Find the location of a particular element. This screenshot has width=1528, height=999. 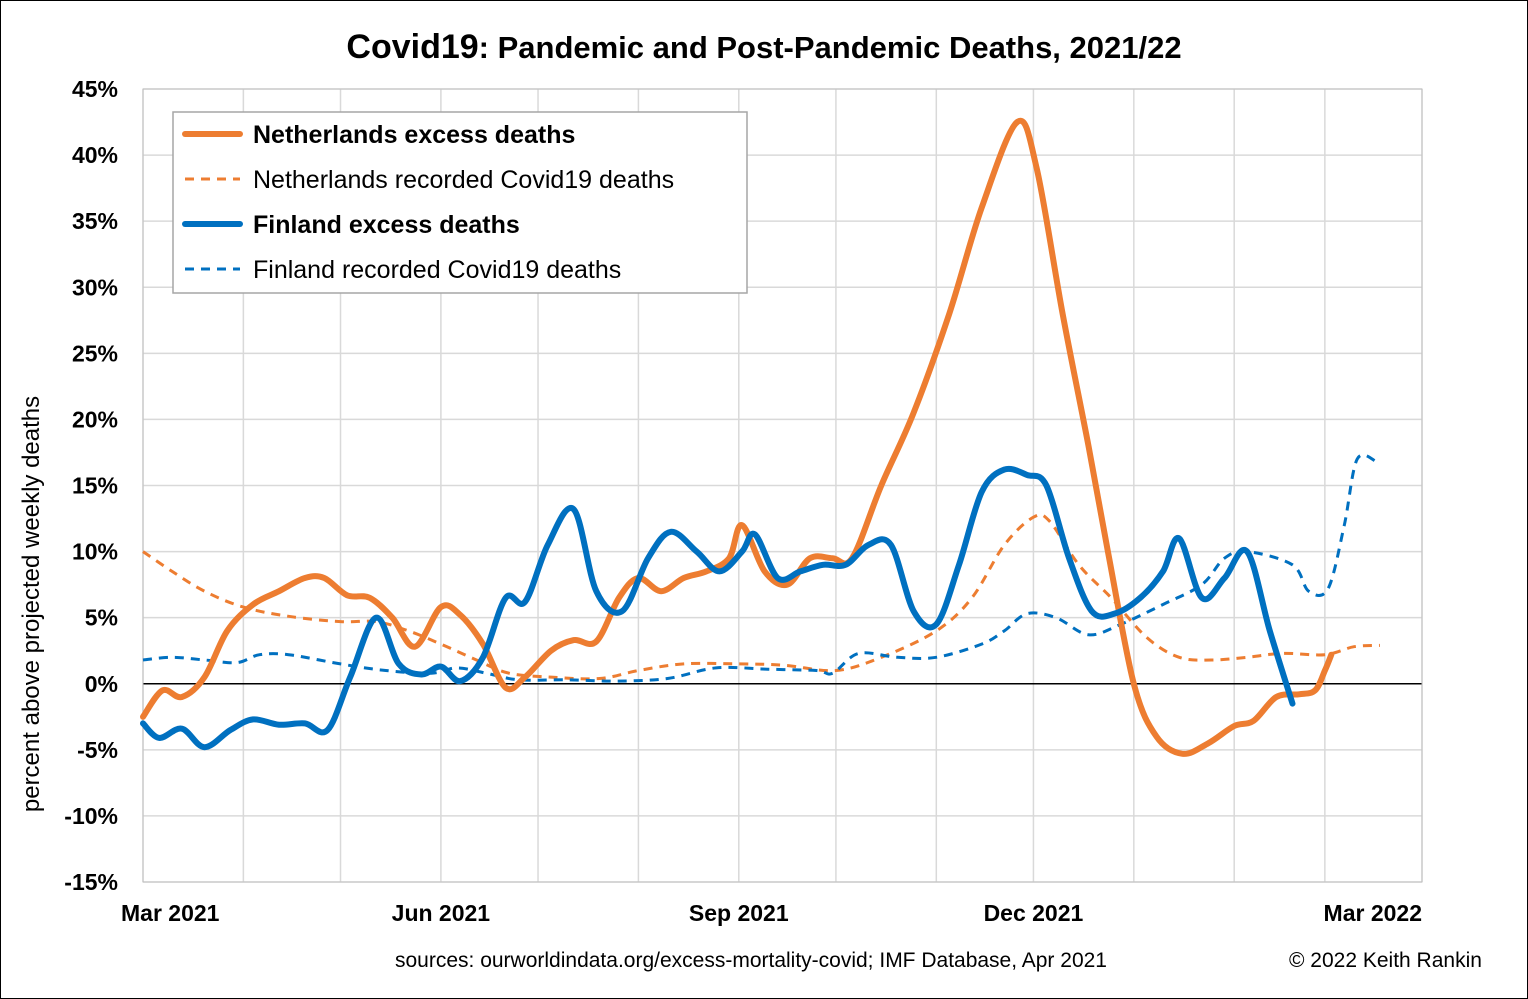

x-axis-ticks: Mar 2021 Jun 2021 Sep 2021 Dec 2021 Mar 2022 is located at coordinates (771, 913).